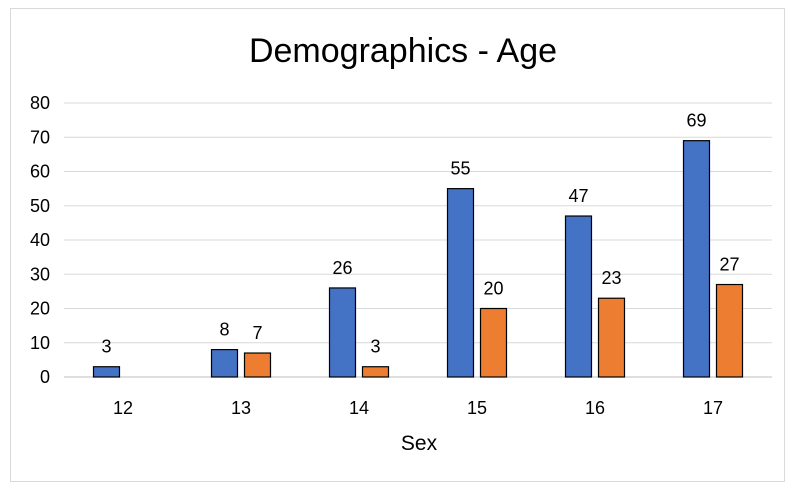 This screenshot has height=486, width=789. Describe the element at coordinates (460, 169) in the screenshot. I see `data-label: 55` at that location.